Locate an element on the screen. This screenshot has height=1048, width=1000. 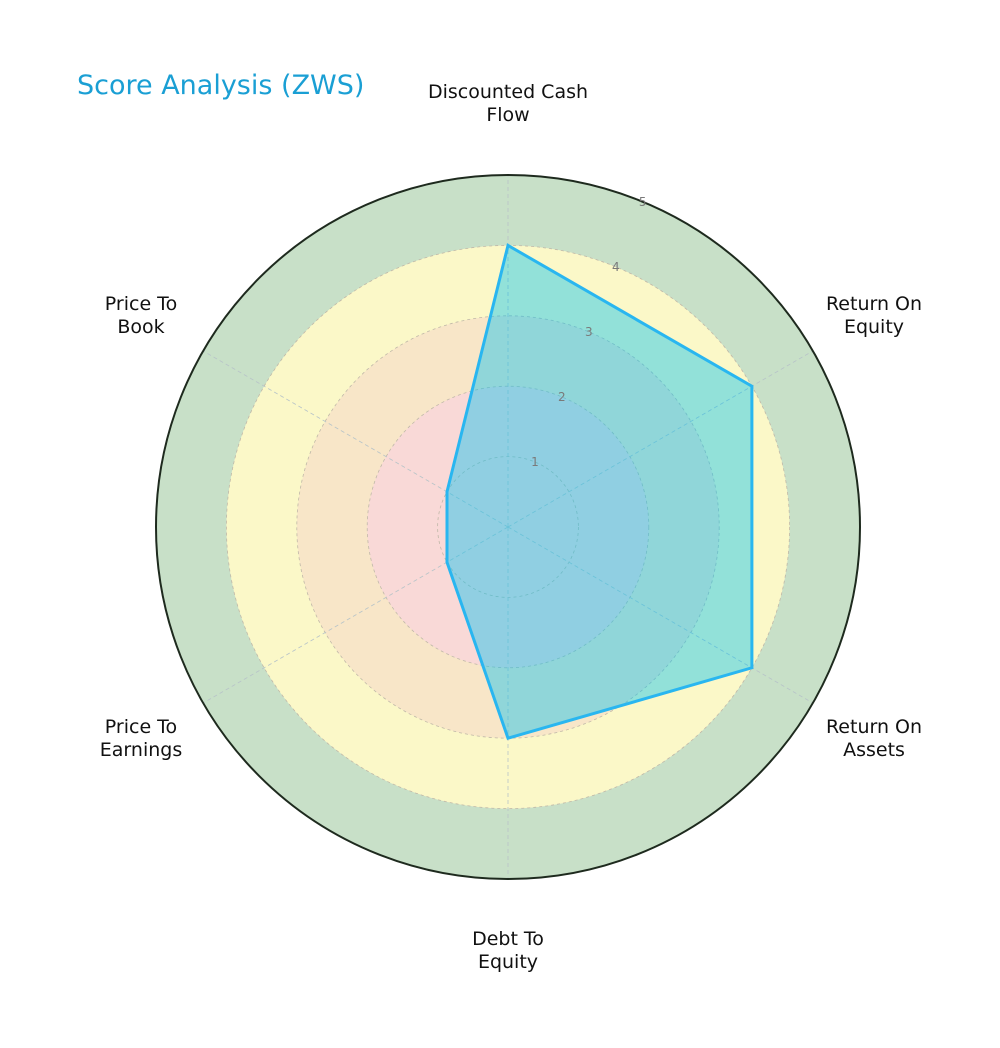
tick-label: 4 is located at coordinates (616, 267).